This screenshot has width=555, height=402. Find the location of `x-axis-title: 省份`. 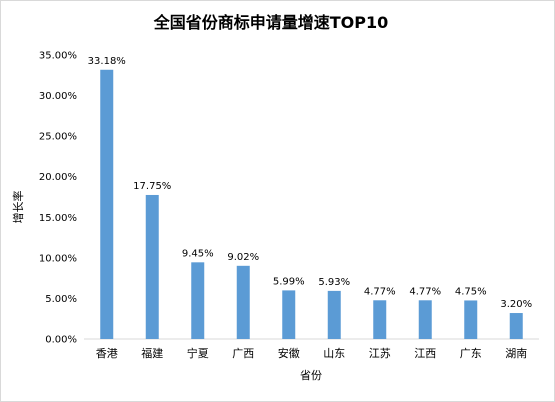

x-axis-title: 省份 is located at coordinates (311, 375).